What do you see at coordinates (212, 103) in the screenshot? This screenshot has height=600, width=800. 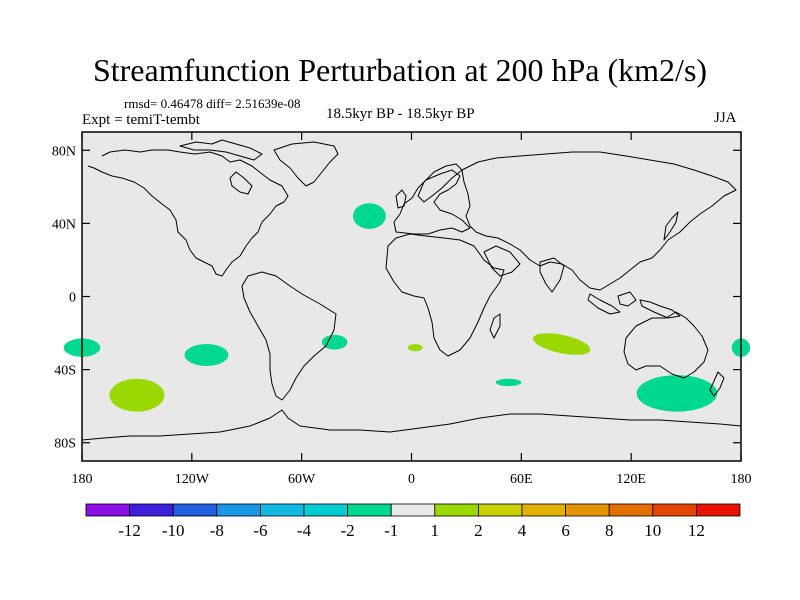 I see `stats-label: rmsd= 0.46478 diff= 2.51639e-08` at bounding box center [212, 103].